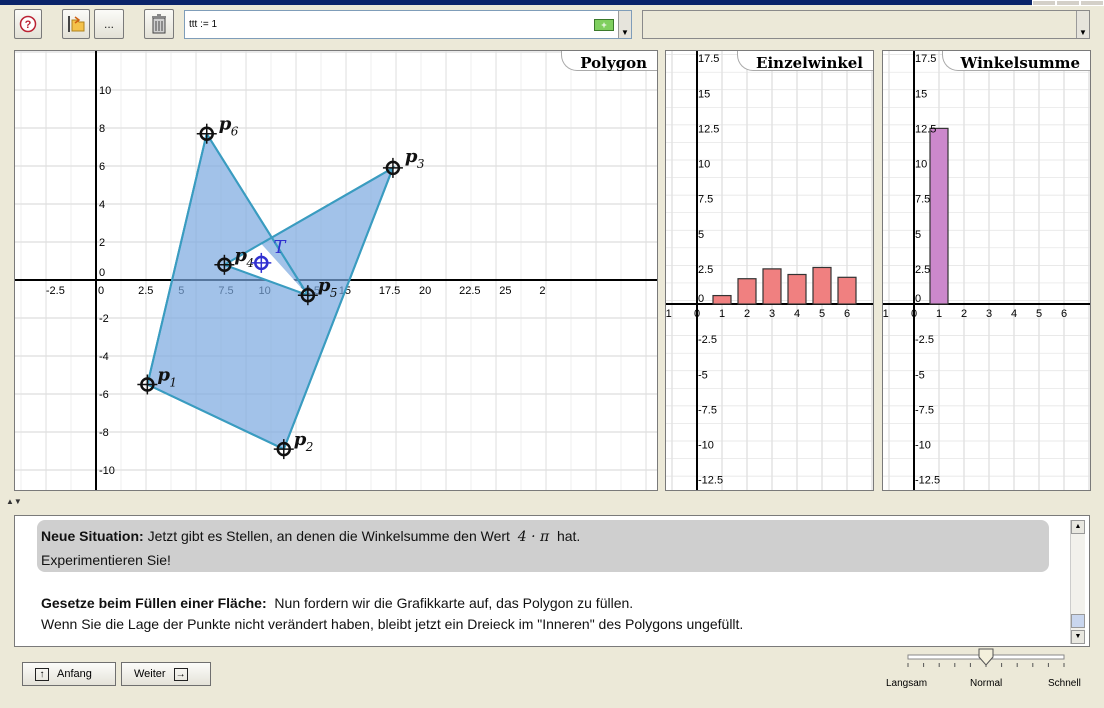 This screenshot has width=1104, height=708. I want to click on y-tick-label: -10, so click(107, 471).